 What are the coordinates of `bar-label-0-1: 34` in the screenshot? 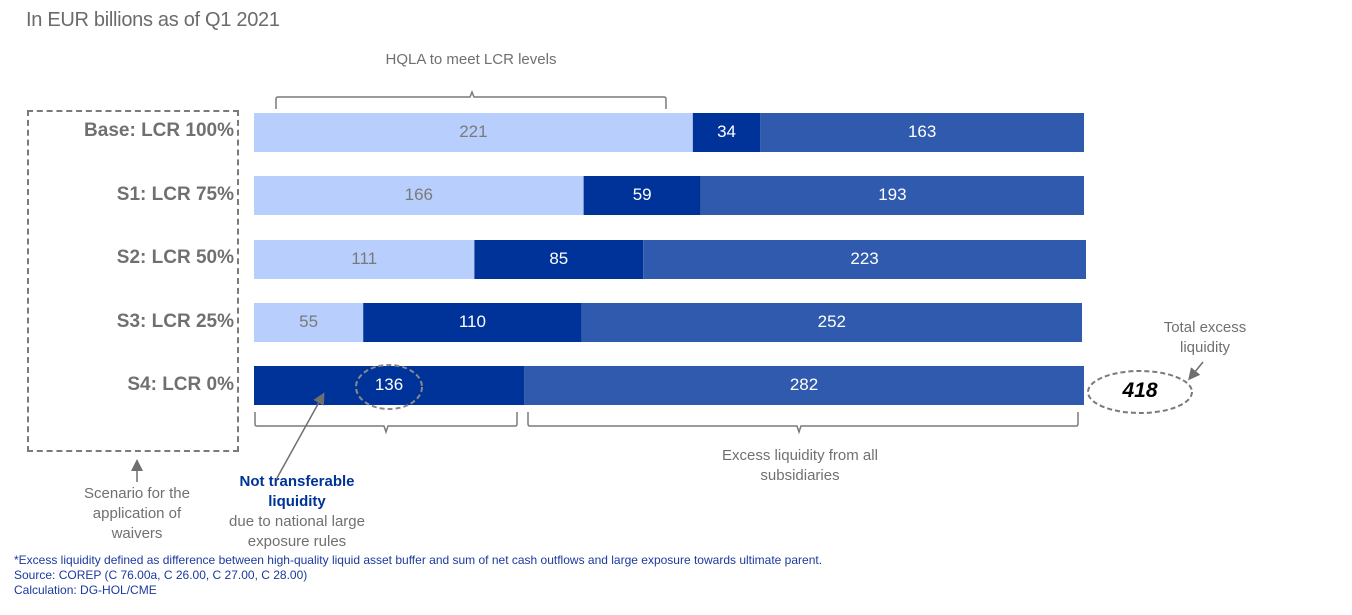 It's located at (727, 131).